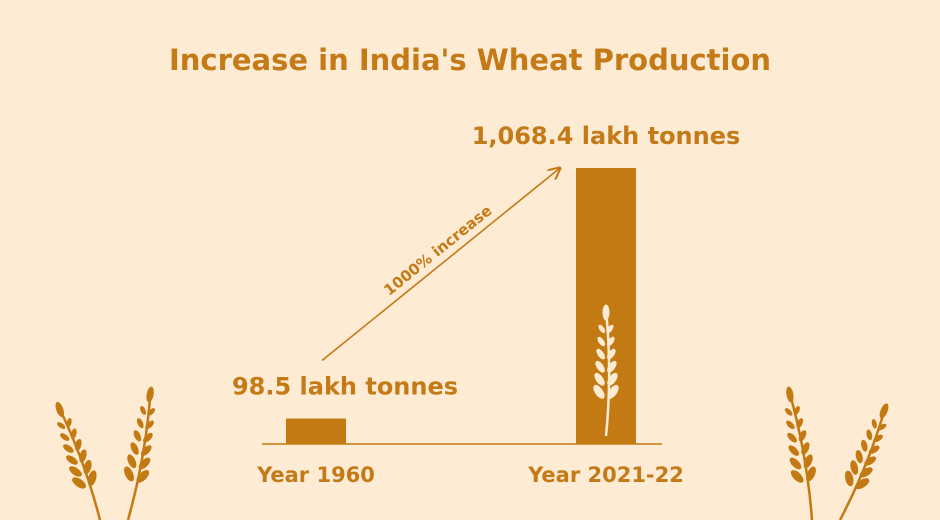 The image size is (940, 520). I want to click on category-label: Year 2021-22, so click(605, 475).